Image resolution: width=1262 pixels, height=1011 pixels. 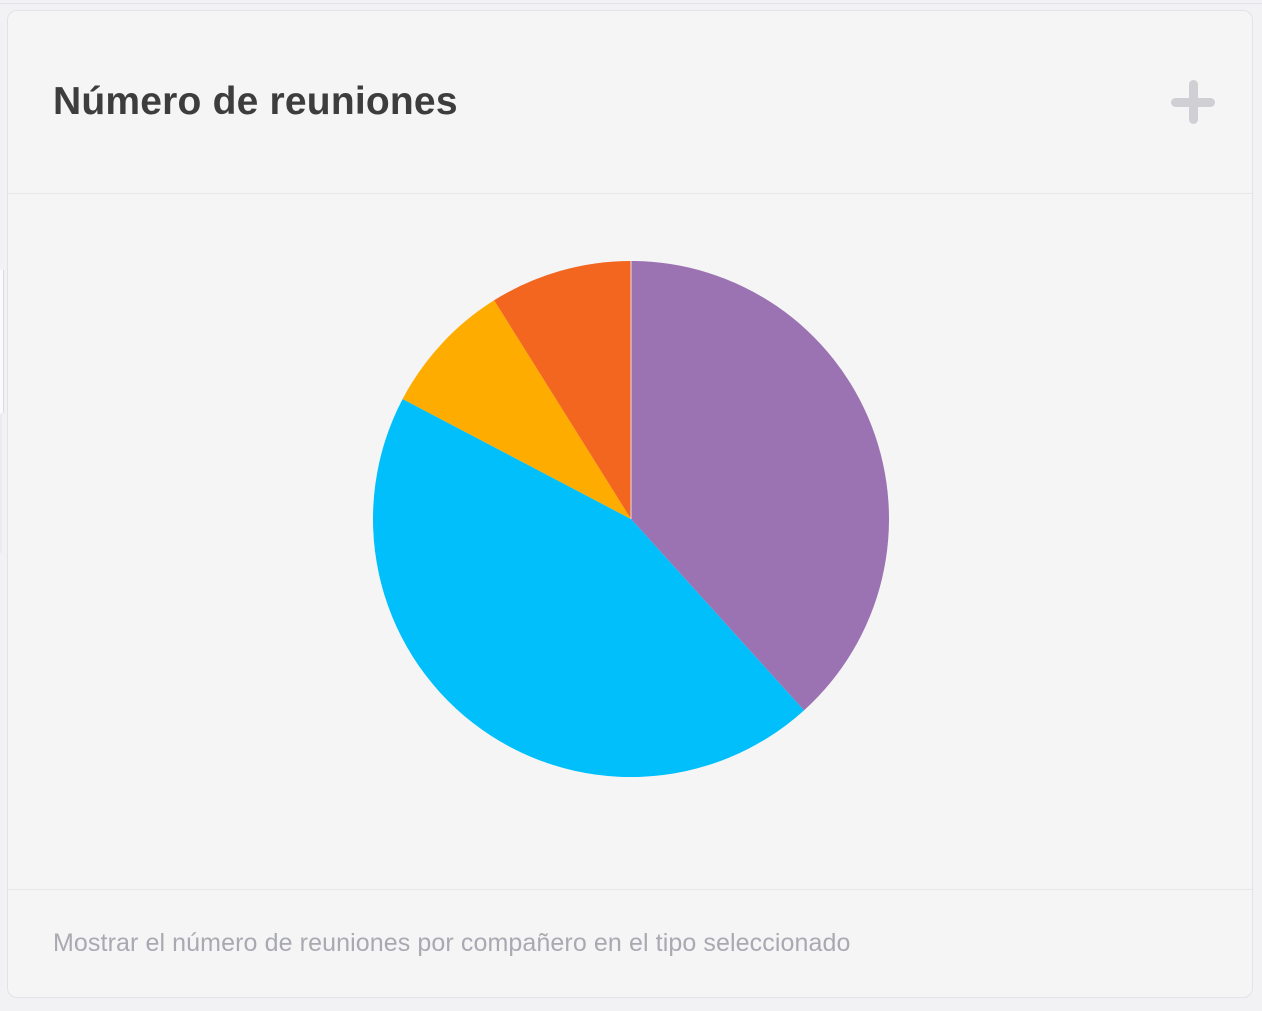 What do you see at coordinates (631, 3) in the screenshot?
I see `top-divider` at bounding box center [631, 3].